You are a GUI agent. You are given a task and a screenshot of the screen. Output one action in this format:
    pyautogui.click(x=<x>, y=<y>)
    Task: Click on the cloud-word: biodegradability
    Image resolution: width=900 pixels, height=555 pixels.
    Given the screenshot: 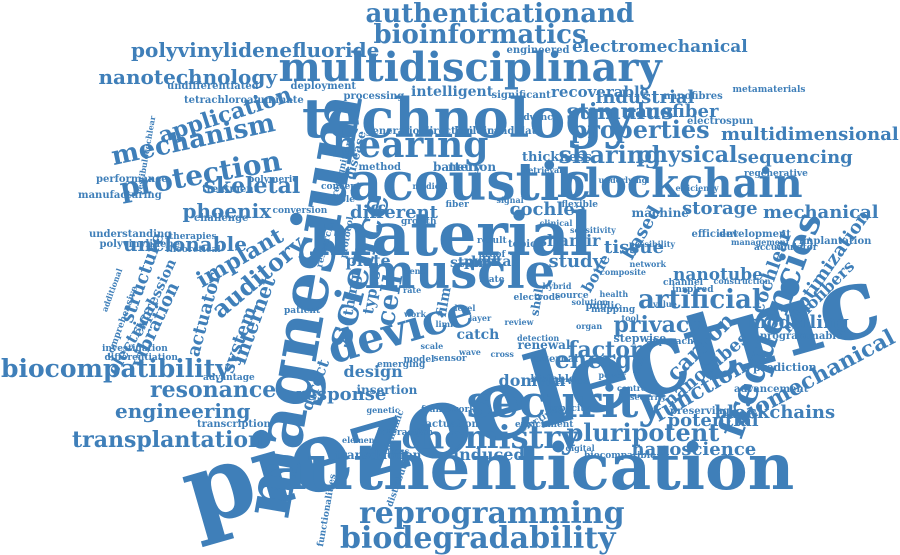 What is the action you would take?
    pyautogui.click(x=478, y=538)
    